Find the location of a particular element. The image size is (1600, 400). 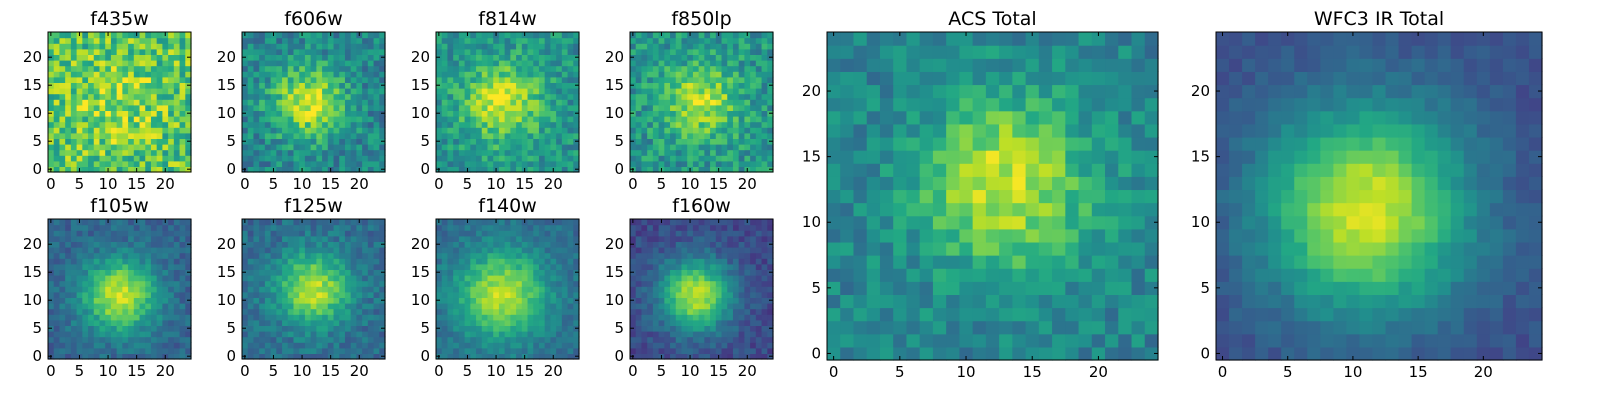

x-tick-label: 20 is located at coordinates (359, 371).